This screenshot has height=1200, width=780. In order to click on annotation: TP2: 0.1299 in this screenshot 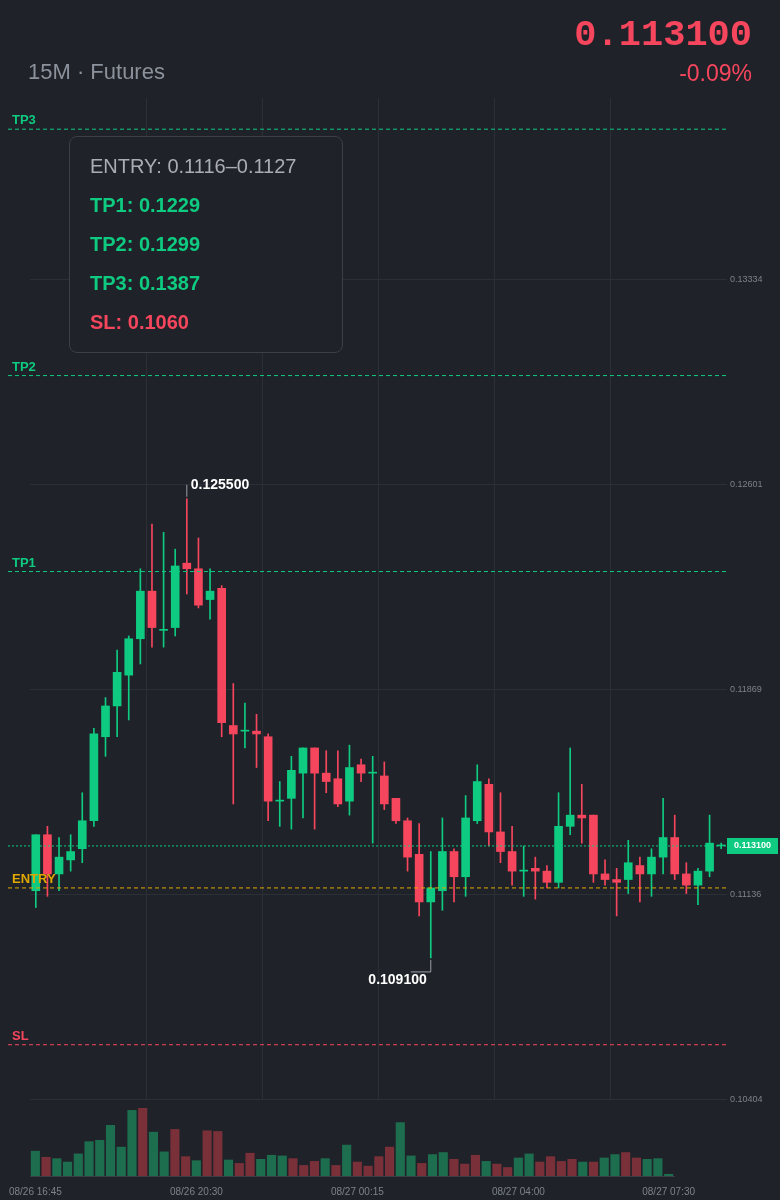, I will do `click(146, 244)`.